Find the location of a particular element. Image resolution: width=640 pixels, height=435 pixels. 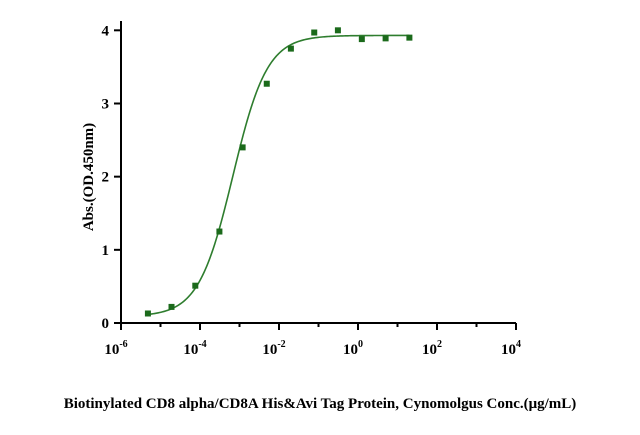

y-tick-label: 2 is located at coordinates (106, 178).